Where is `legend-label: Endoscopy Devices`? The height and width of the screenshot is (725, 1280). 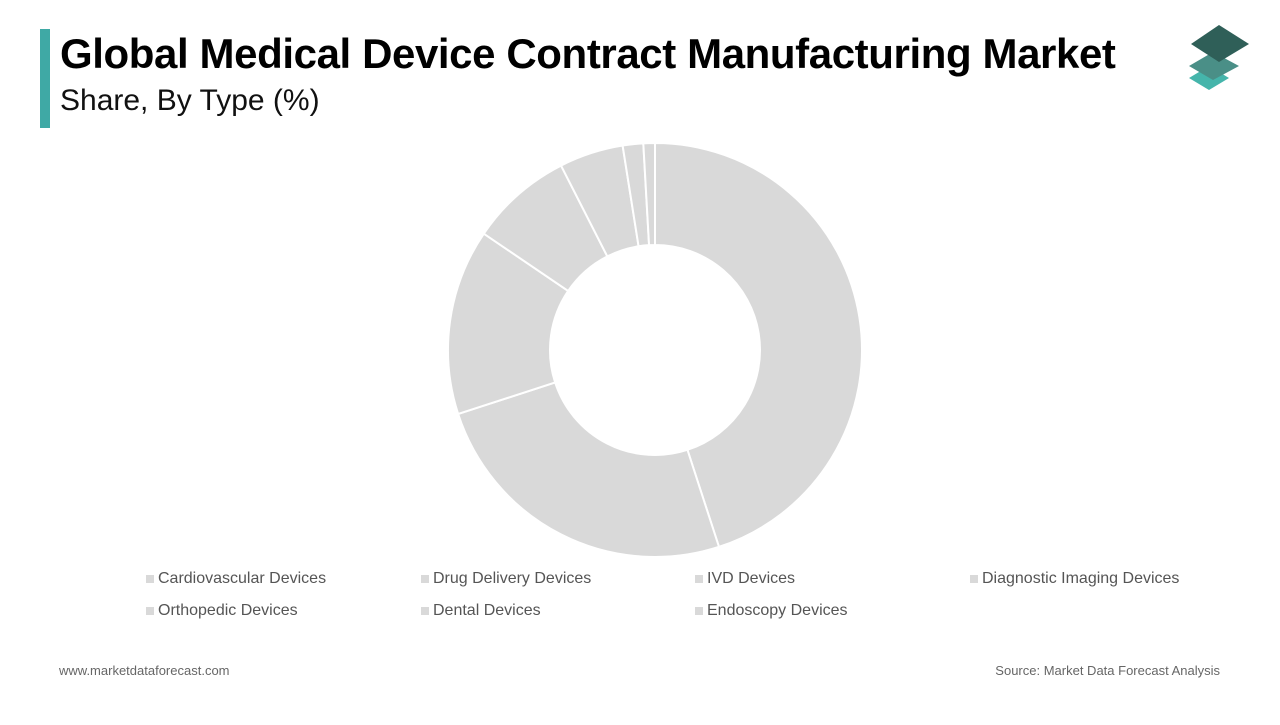
legend-label: Endoscopy Devices is located at coordinates (777, 610).